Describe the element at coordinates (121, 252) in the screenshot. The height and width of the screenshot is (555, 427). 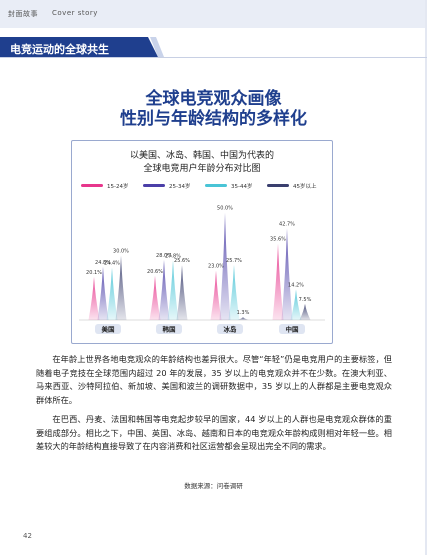
I see `data-label-0-3: 30.0%` at that location.